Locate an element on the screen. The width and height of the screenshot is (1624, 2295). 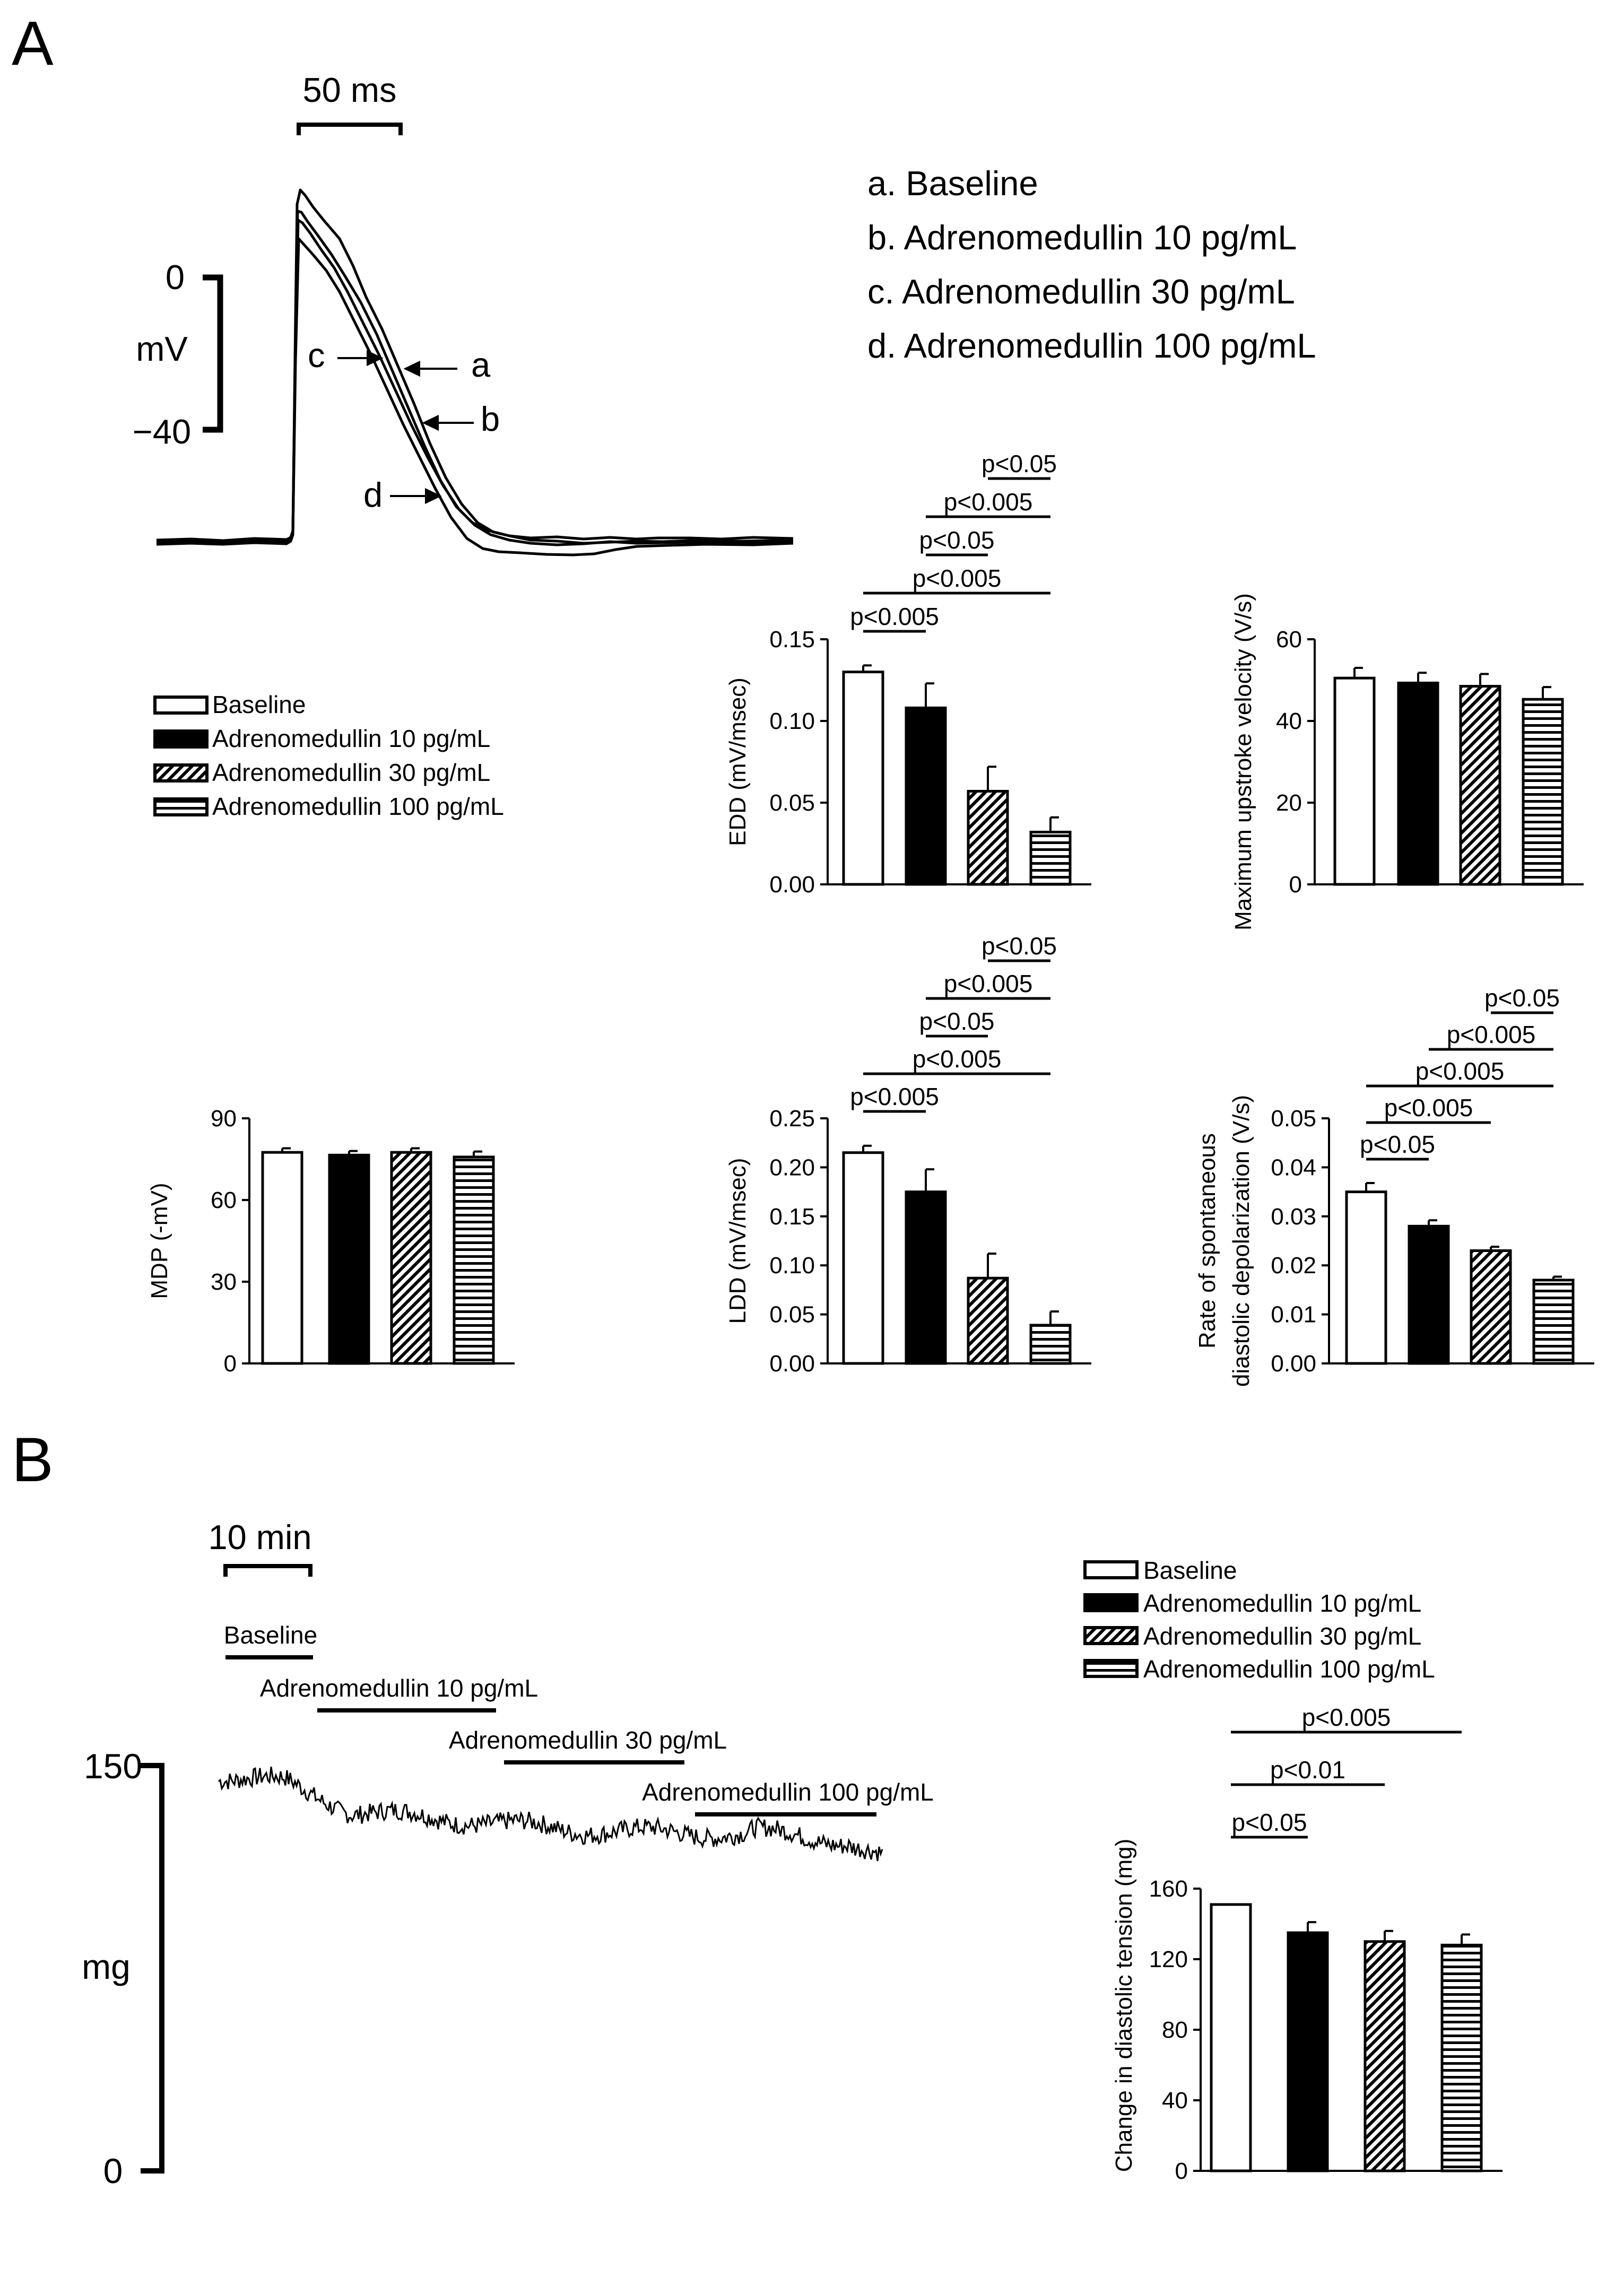
tension-time-scale-label: 10 min is located at coordinates (259, 1537).